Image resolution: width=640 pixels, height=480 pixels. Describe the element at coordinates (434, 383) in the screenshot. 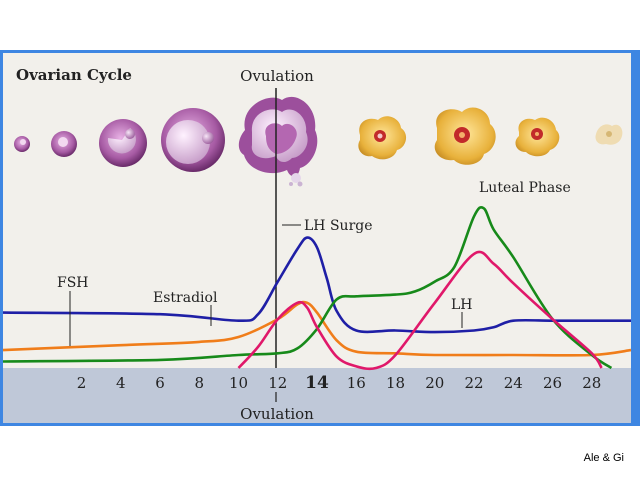

I see `x-tick-label: 20` at that location.